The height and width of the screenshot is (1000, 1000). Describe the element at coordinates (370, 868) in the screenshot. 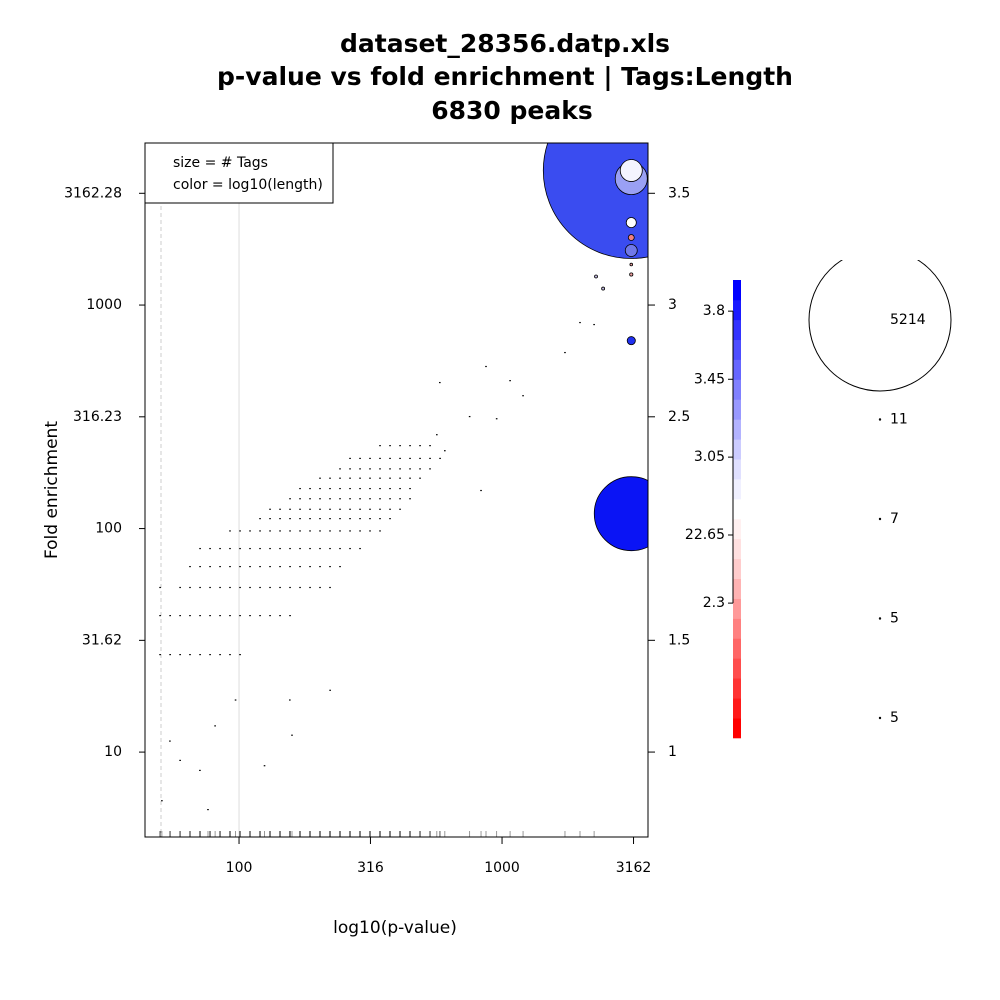

I see `x-tick-label: 316` at that location.